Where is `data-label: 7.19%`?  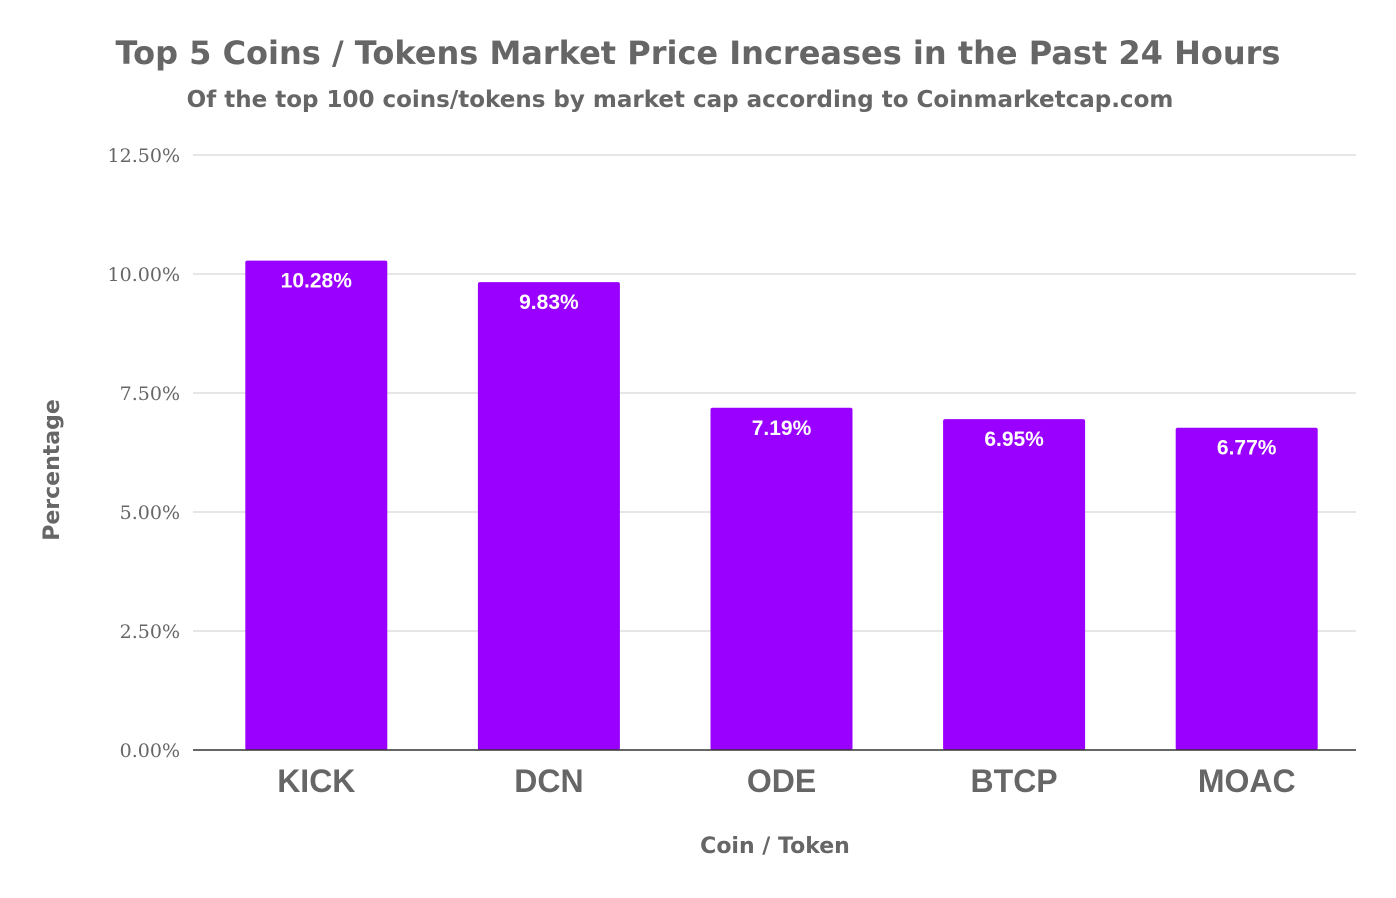 data-label: 7.19% is located at coordinates (782, 428).